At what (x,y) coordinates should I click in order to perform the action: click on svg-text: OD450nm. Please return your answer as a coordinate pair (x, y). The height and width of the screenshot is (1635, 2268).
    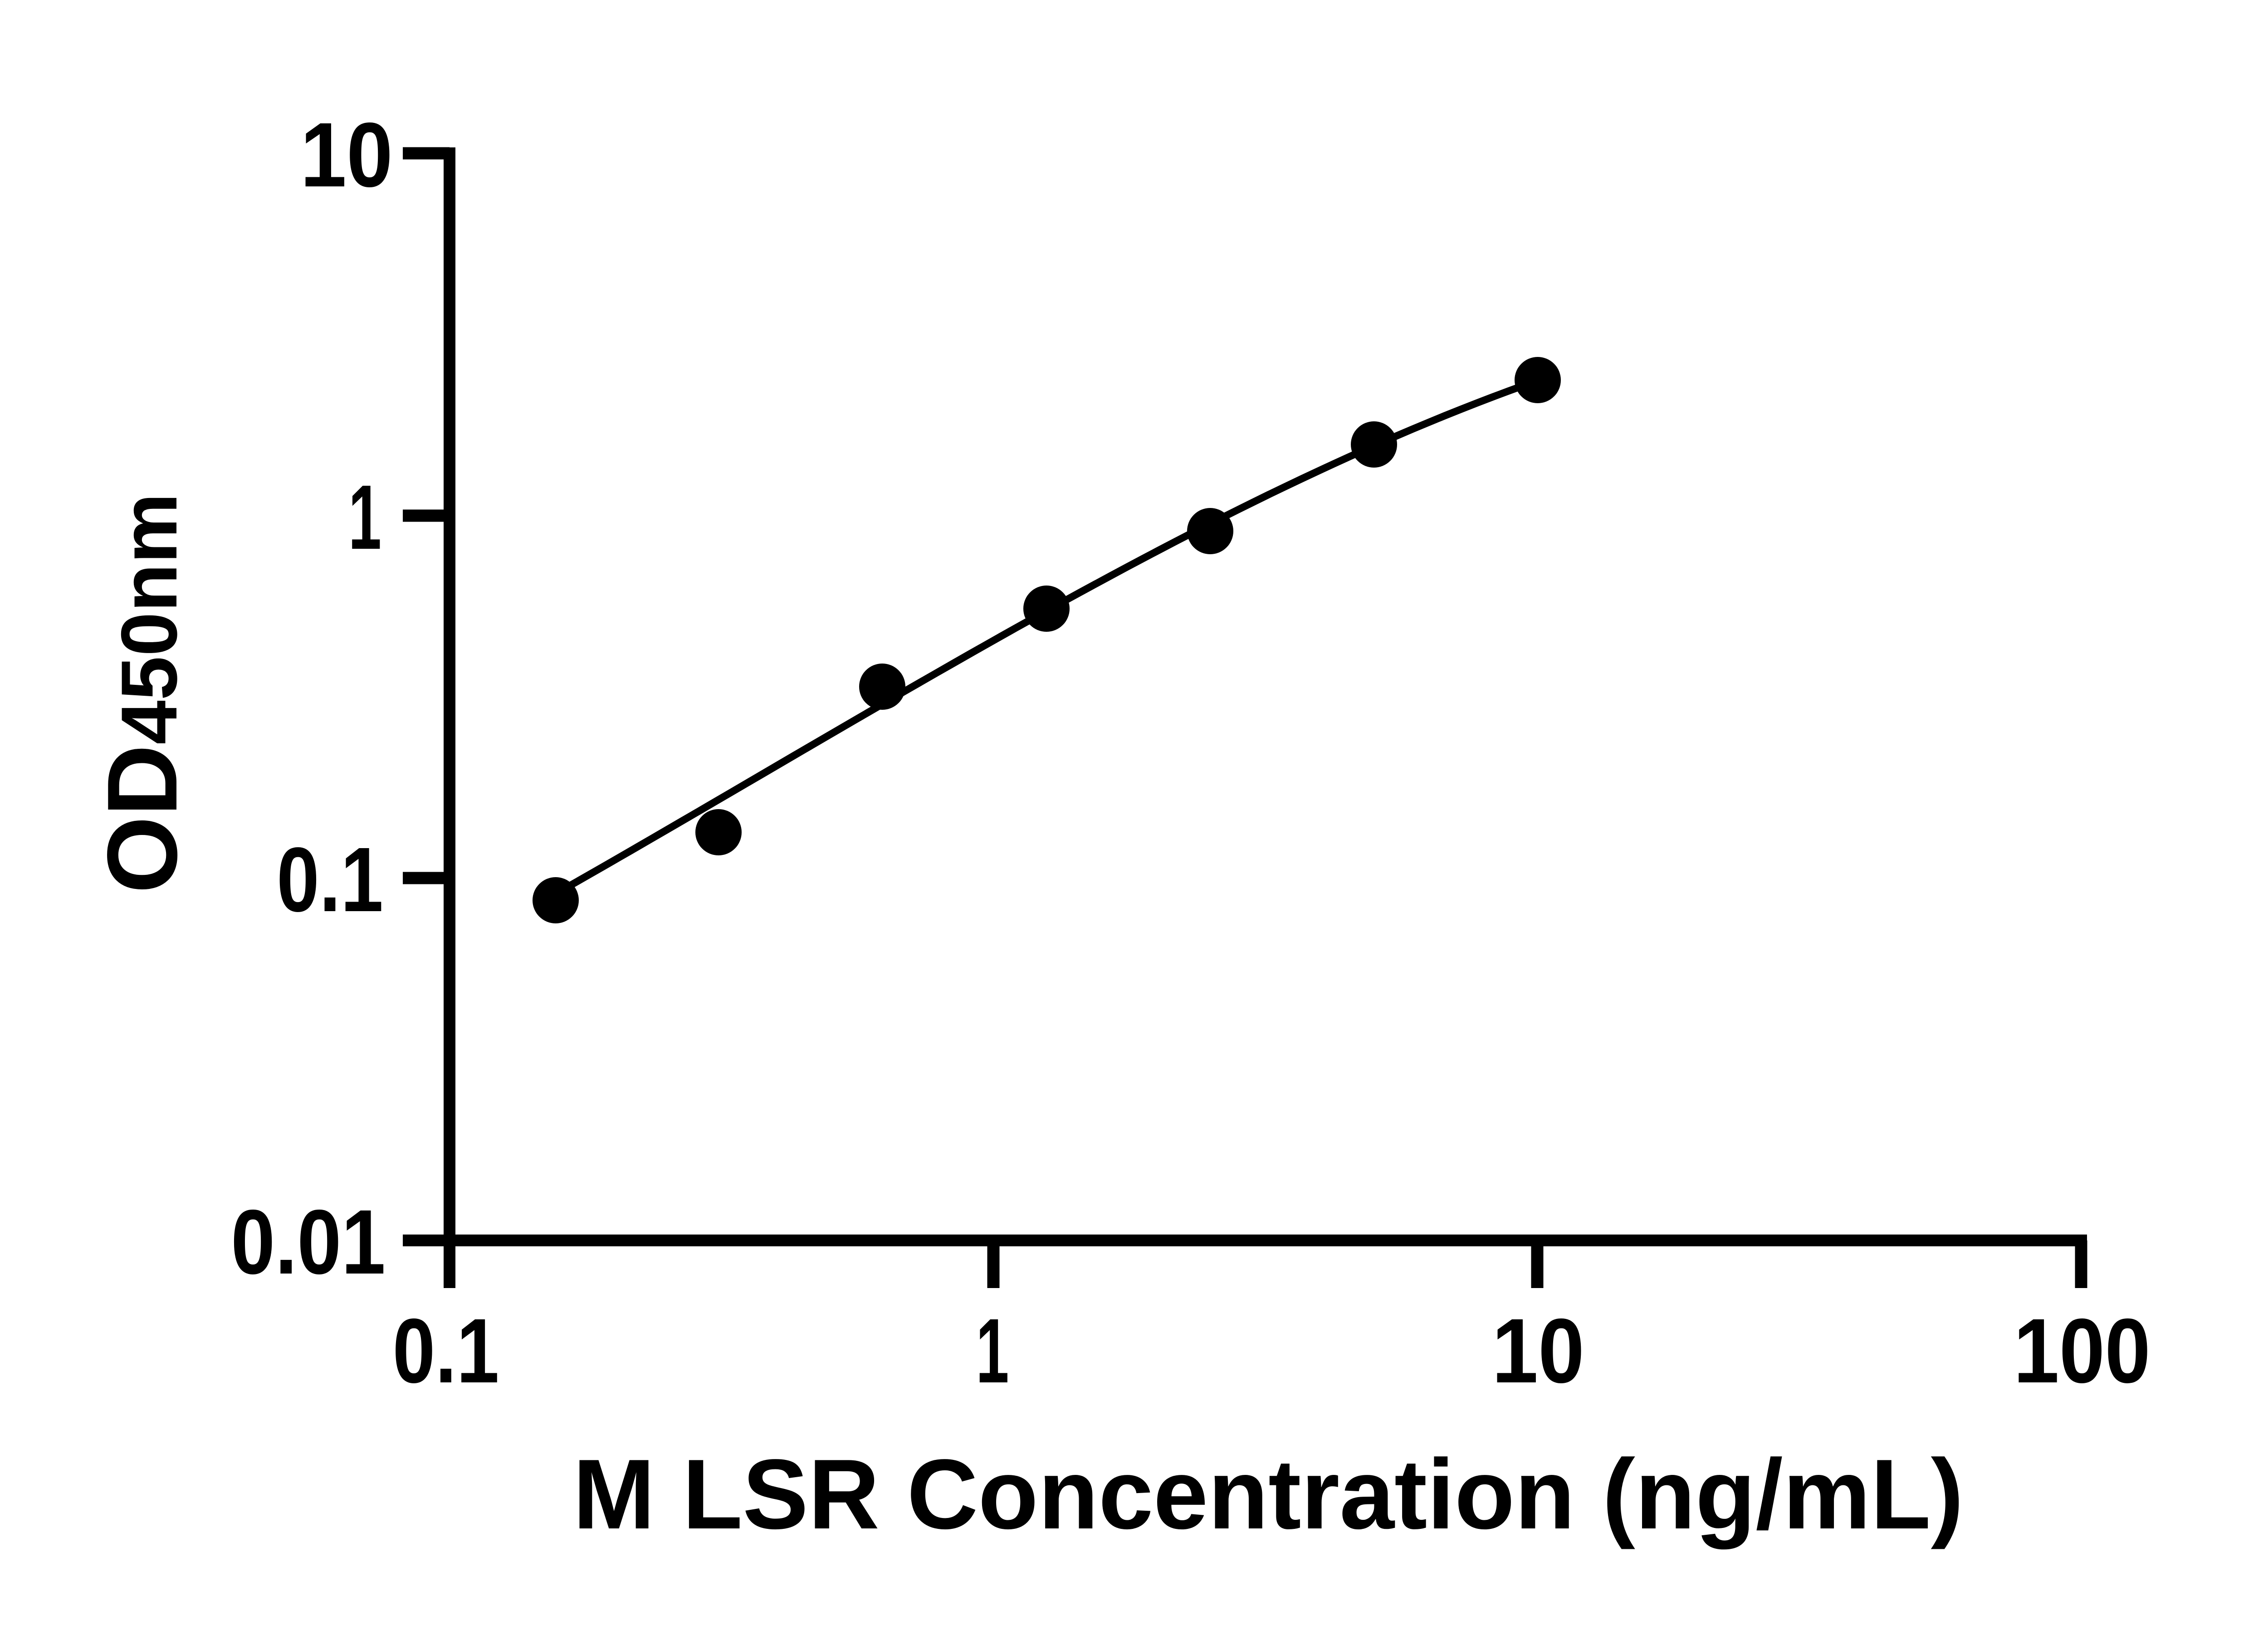
    Looking at the image, I should click on (143, 693).